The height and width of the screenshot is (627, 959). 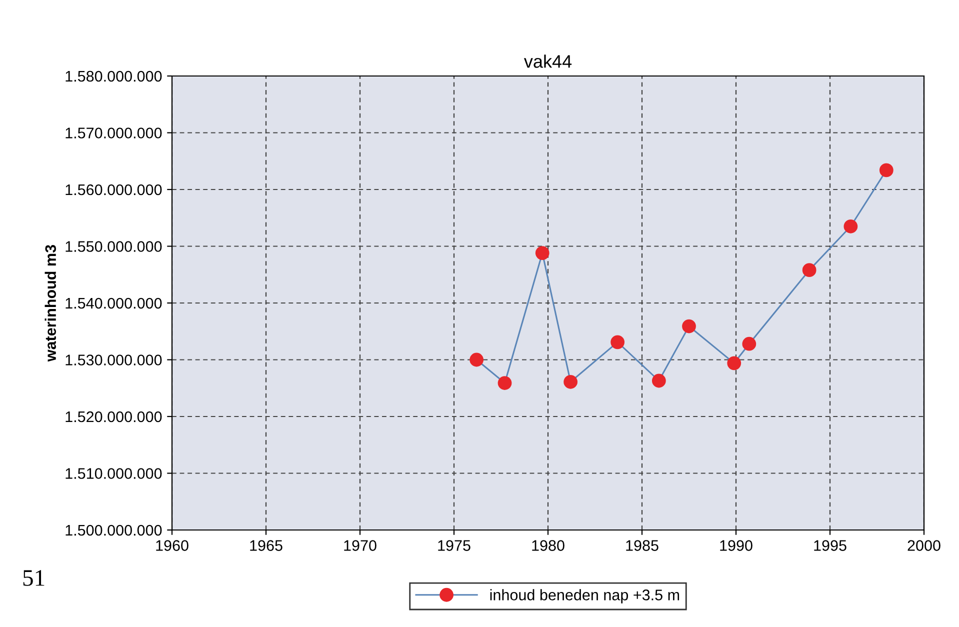 I want to click on y-tick-label: 1.540.000.000, so click(x=114, y=303).